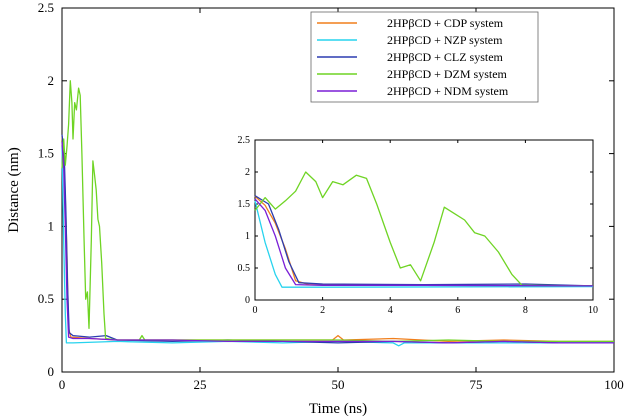 The image size is (628, 420). I want to click on inset-y-tick-label: 1.5, so click(244, 204).